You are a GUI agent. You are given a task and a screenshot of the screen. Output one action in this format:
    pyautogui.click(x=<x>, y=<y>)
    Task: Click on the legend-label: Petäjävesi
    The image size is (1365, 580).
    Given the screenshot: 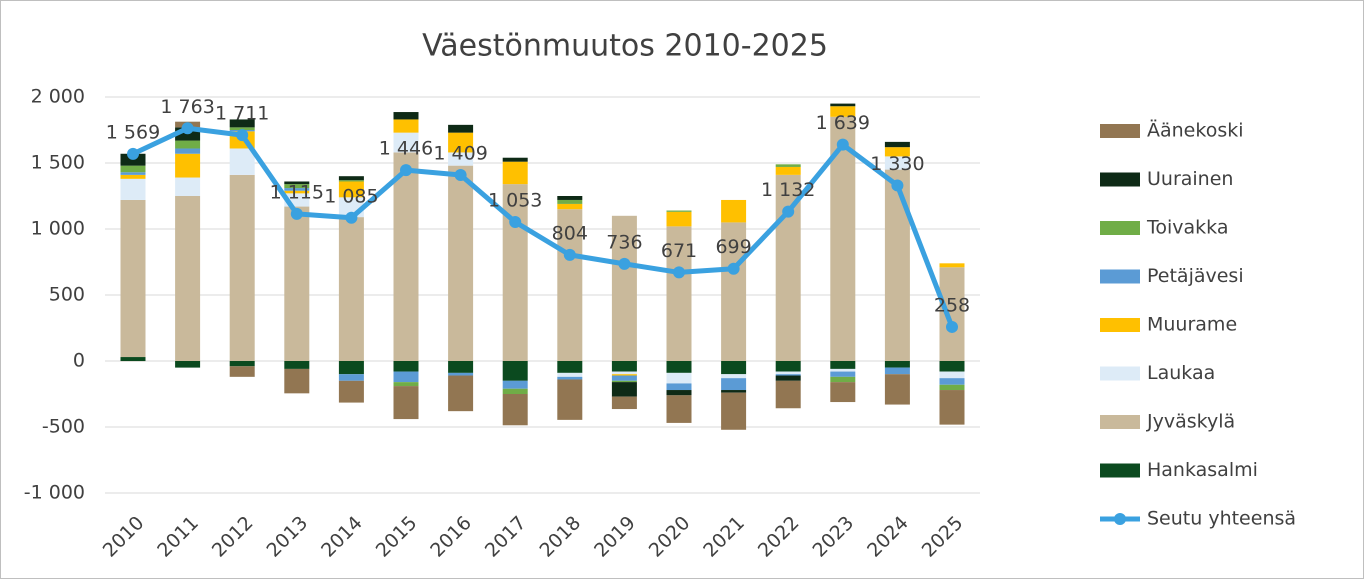 What is the action you would take?
    pyautogui.click(x=1195, y=276)
    